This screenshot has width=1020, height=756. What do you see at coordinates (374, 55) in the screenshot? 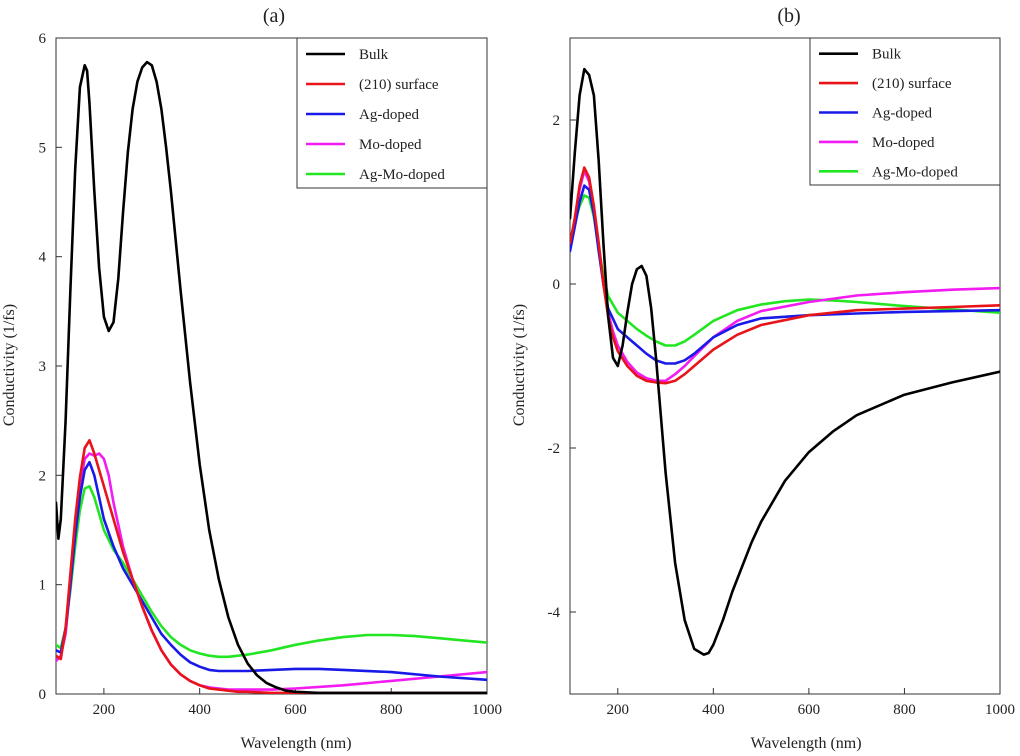
I see `panel-a-legend-label-bulk: Bulk` at bounding box center [374, 55].